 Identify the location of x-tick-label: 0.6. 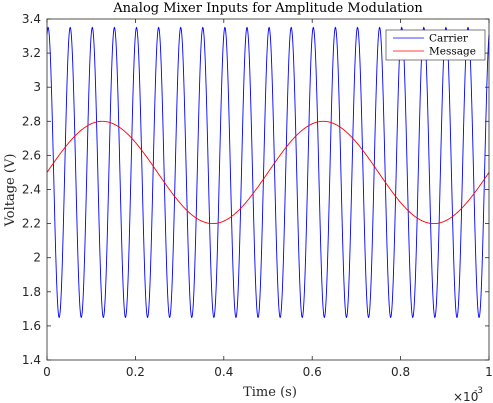
(312, 372).